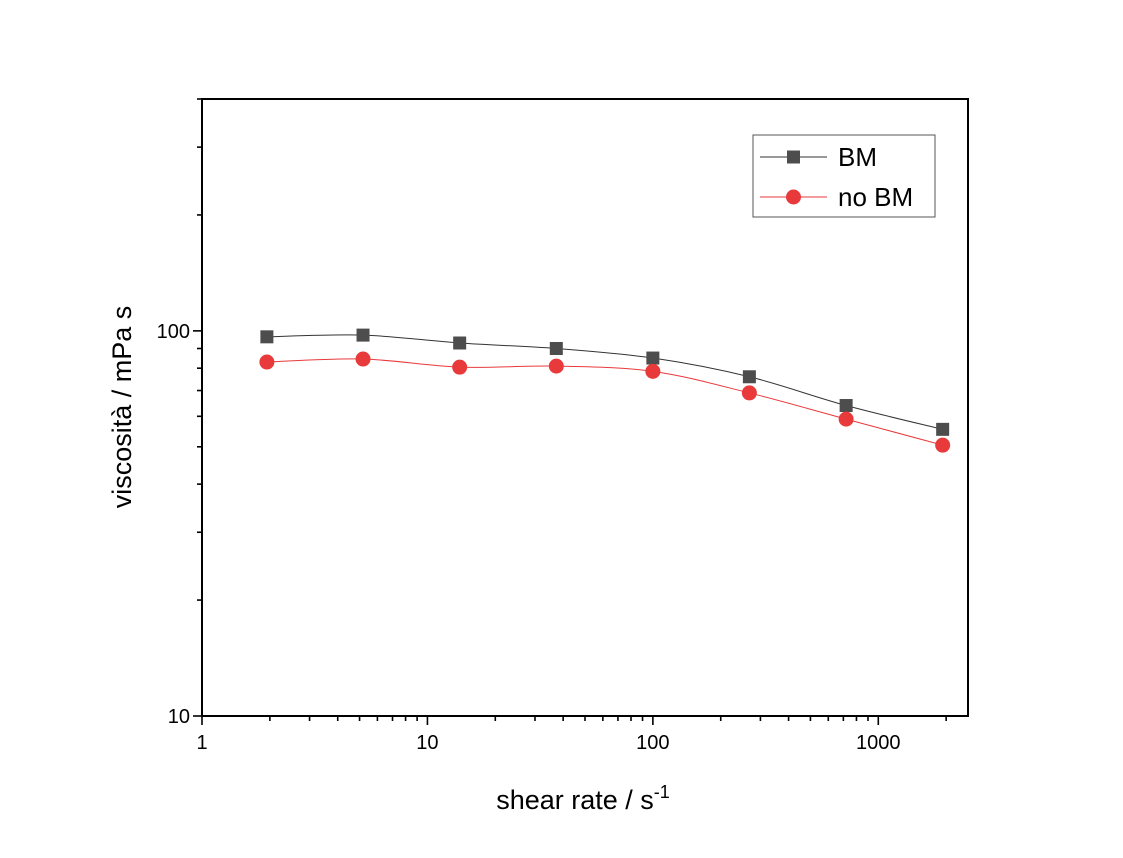 Image resolution: width=1123 pixels, height=858 pixels. Describe the element at coordinates (575, 800) in the screenshot. I see `x-axis-title-text: shear rate / s` at that location.